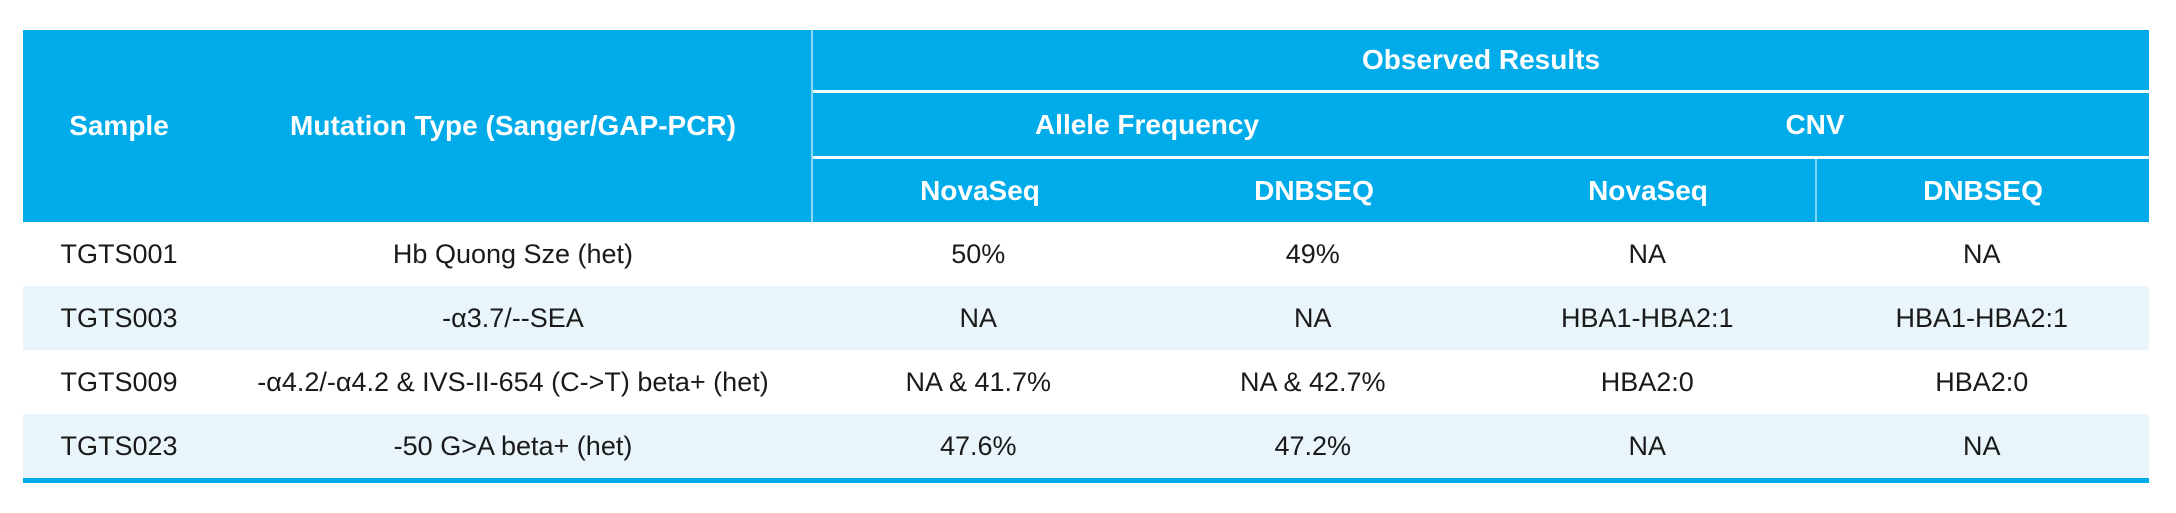 The width and height of the screenshot is (2176, 513). I want to click on header-cell-mutation-type: Mutation Type (Sanger/GAP-PCR), so click(513, 126).